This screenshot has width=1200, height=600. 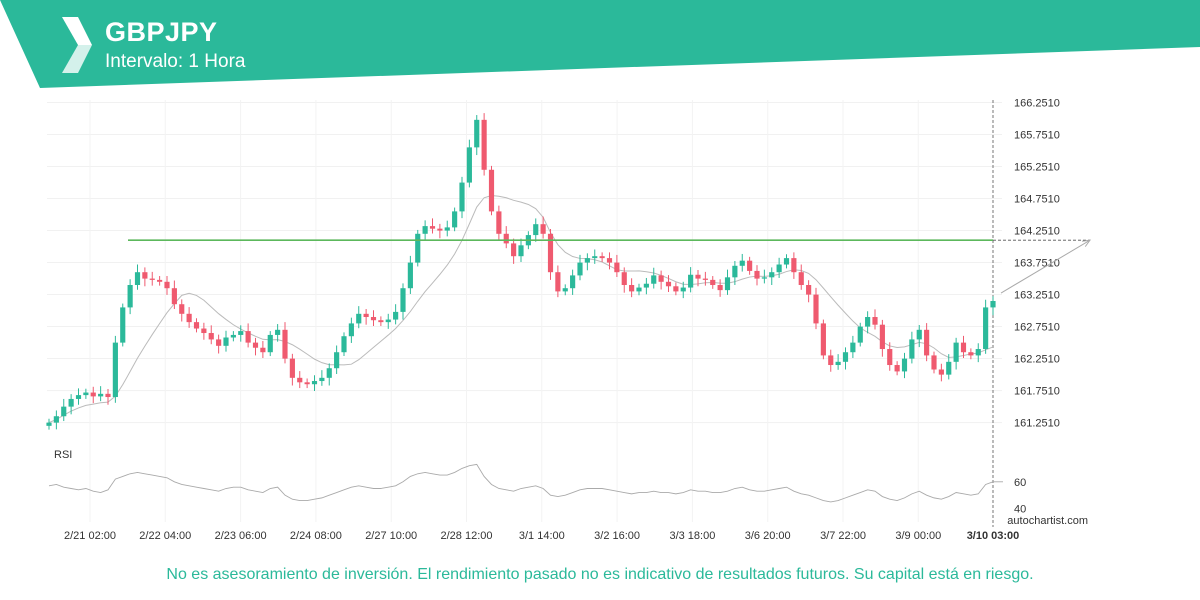 I want to click on projection-arrowhead, so click(x=1087, y=243).